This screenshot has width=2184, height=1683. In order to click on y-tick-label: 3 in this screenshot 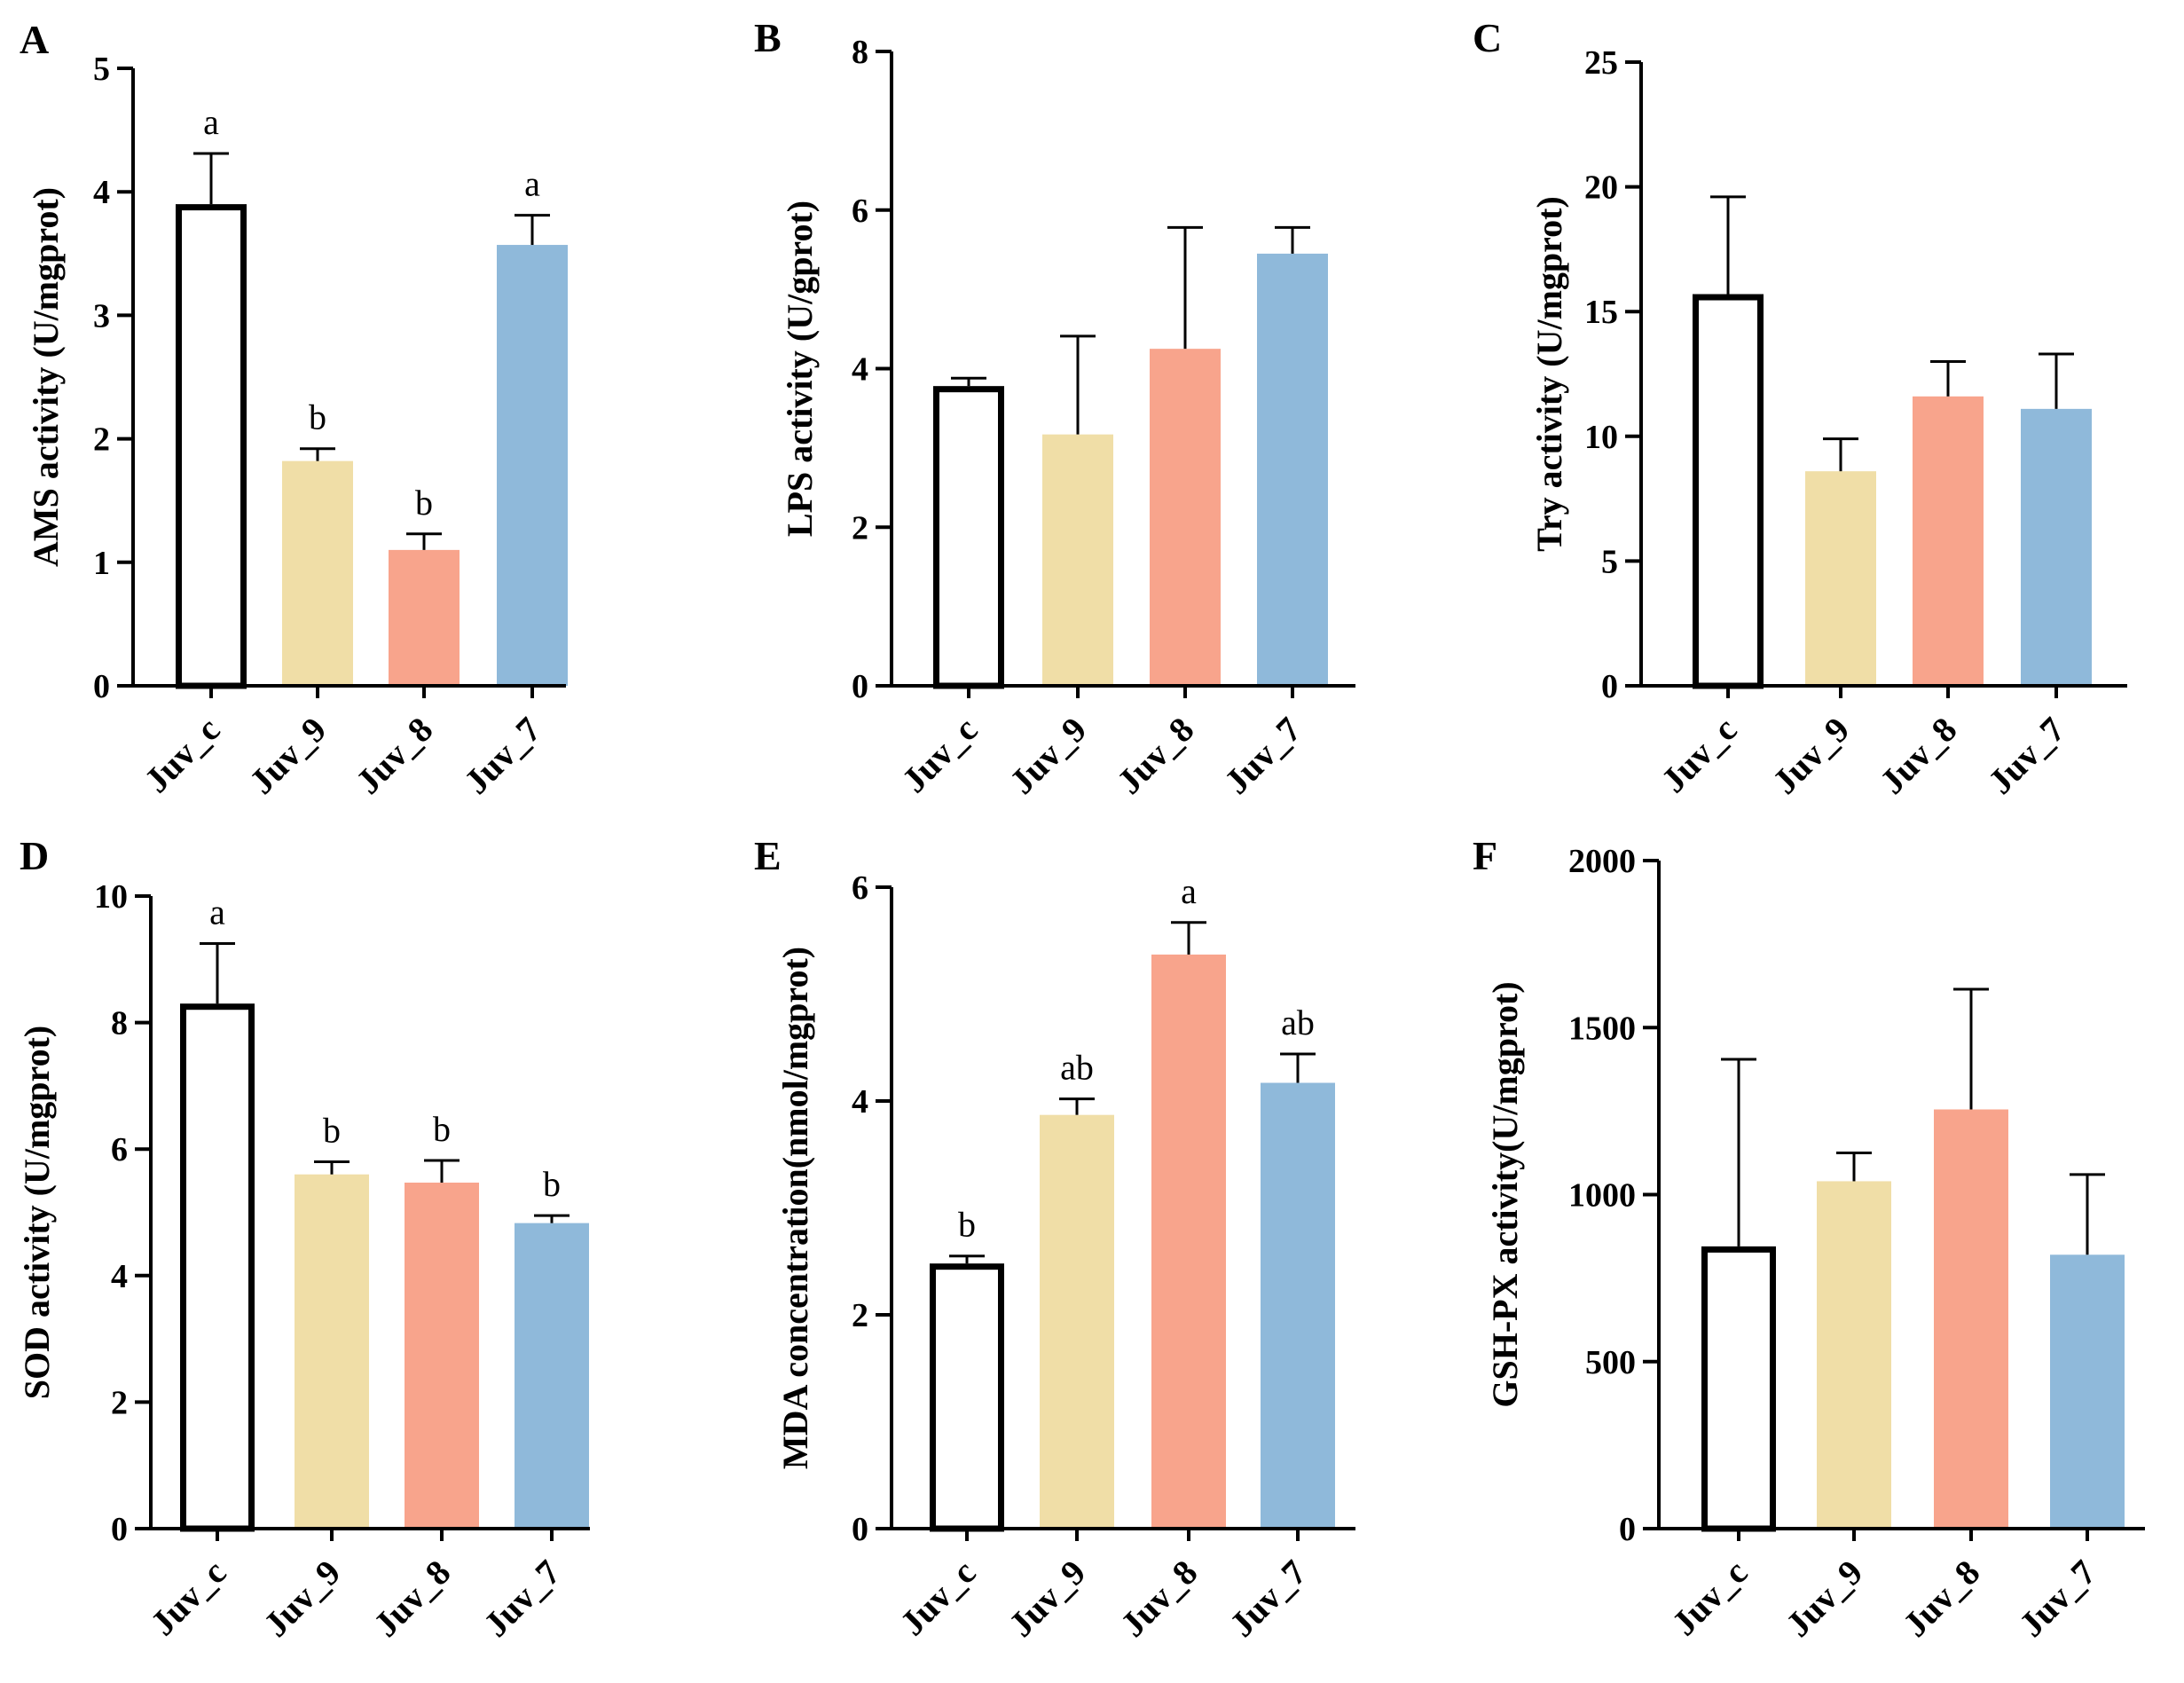, I will do `click(101, 315)`.